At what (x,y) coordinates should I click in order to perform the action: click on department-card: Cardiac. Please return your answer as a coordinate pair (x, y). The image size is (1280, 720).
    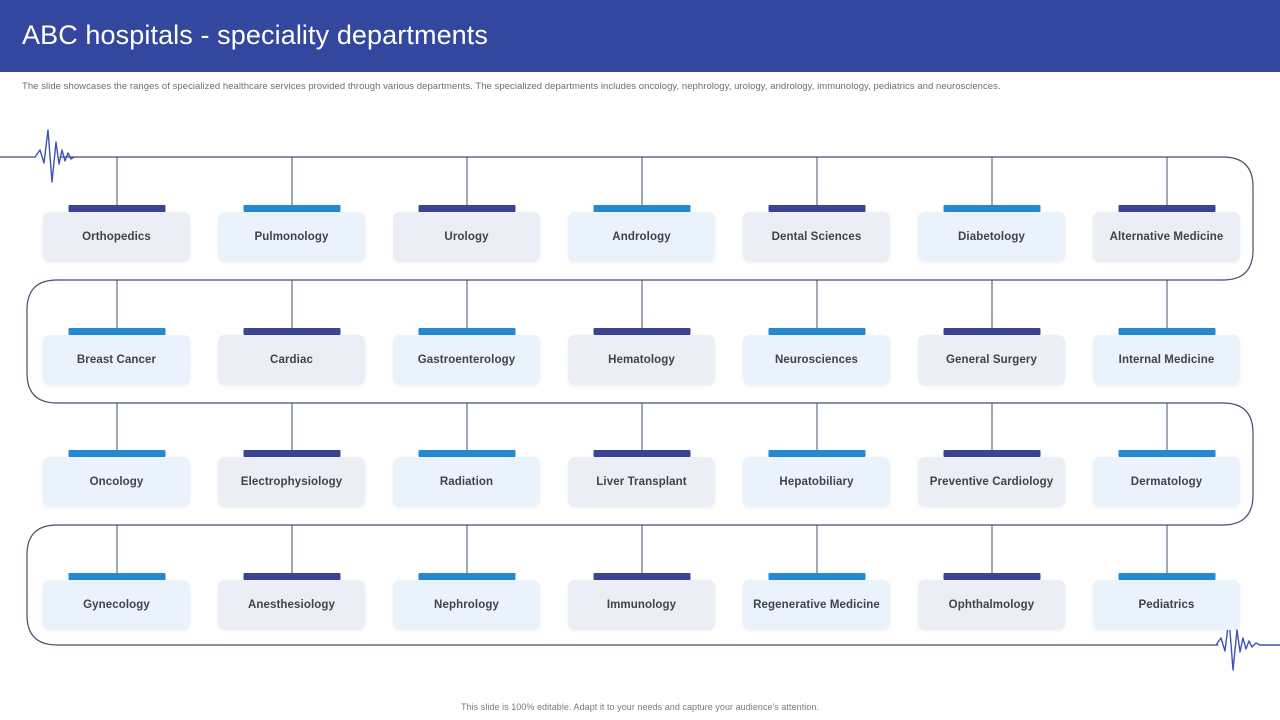
    Looking at the image, I should click on (291, 360).